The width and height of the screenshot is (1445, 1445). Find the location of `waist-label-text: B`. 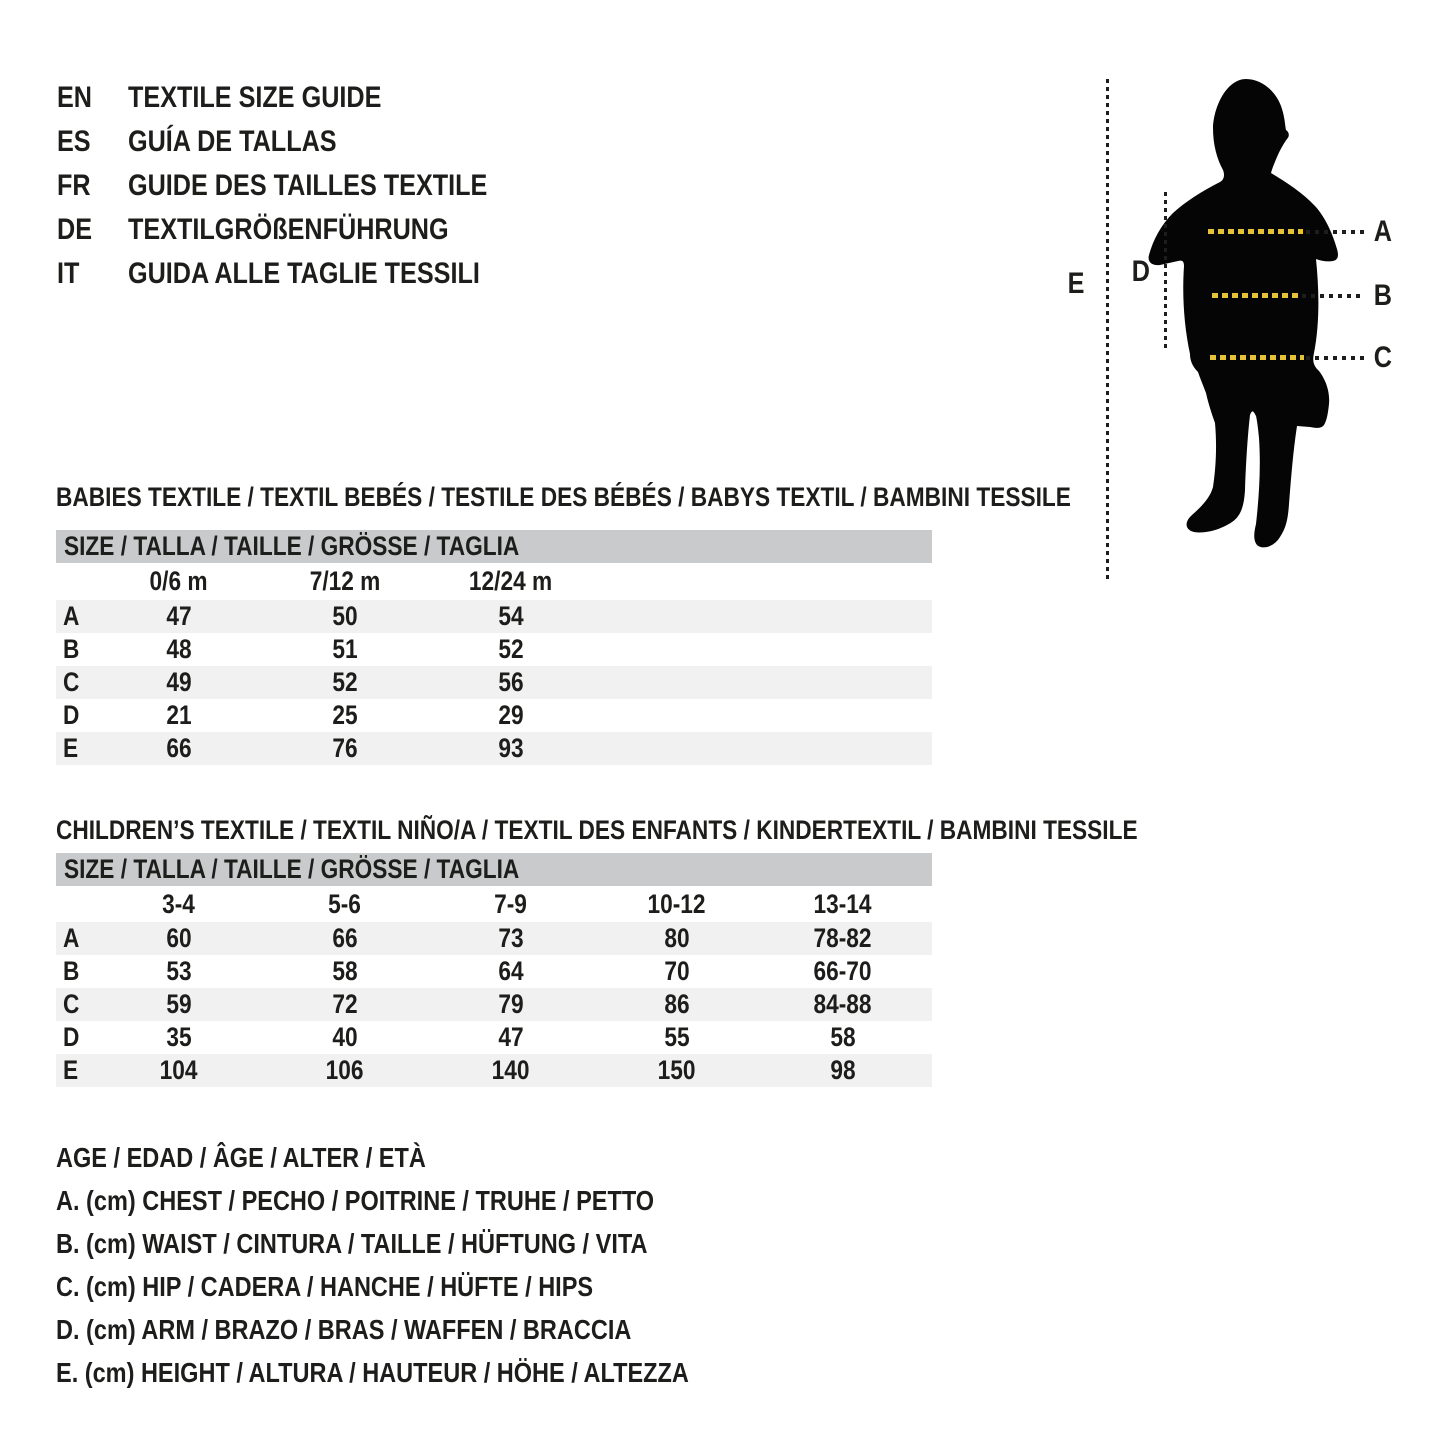

waist-label-text: B is located at coordinates (1382, 295).